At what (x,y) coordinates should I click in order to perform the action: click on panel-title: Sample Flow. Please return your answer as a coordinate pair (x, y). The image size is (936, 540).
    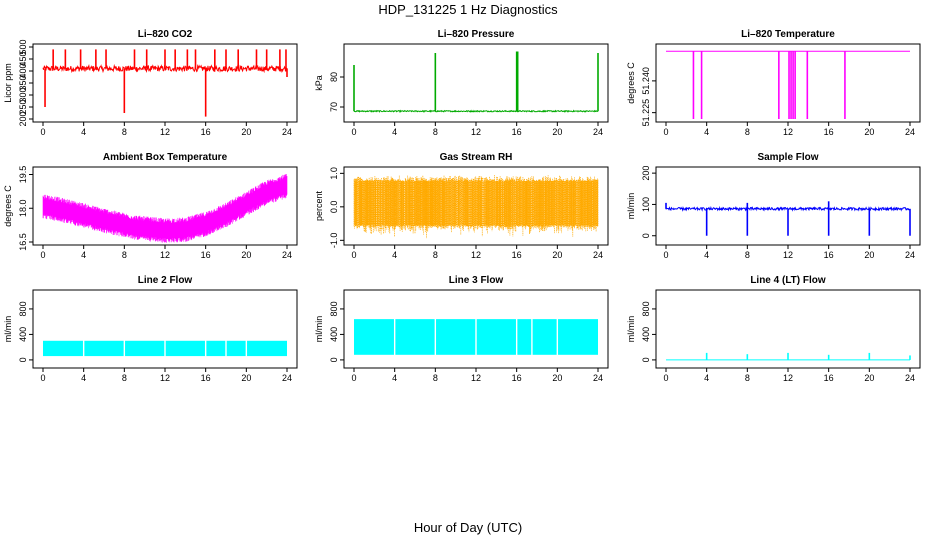
    Looking at the image, I should click on (787, 157).